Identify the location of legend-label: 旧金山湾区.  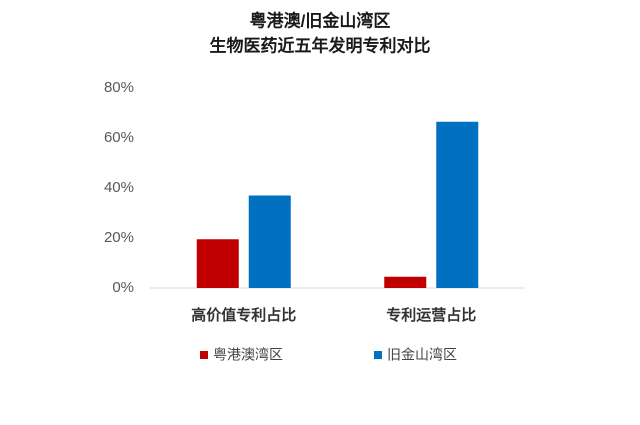
(422, 355).